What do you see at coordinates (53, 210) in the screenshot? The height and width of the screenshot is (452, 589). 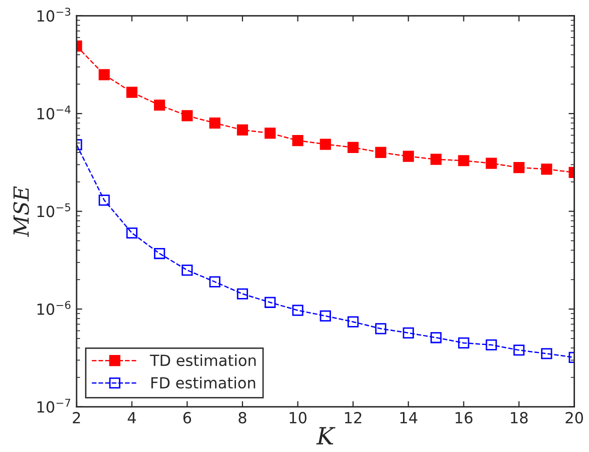 I see `y-tick-label: 10$^{−5}$` at bounding box center [53, 210].